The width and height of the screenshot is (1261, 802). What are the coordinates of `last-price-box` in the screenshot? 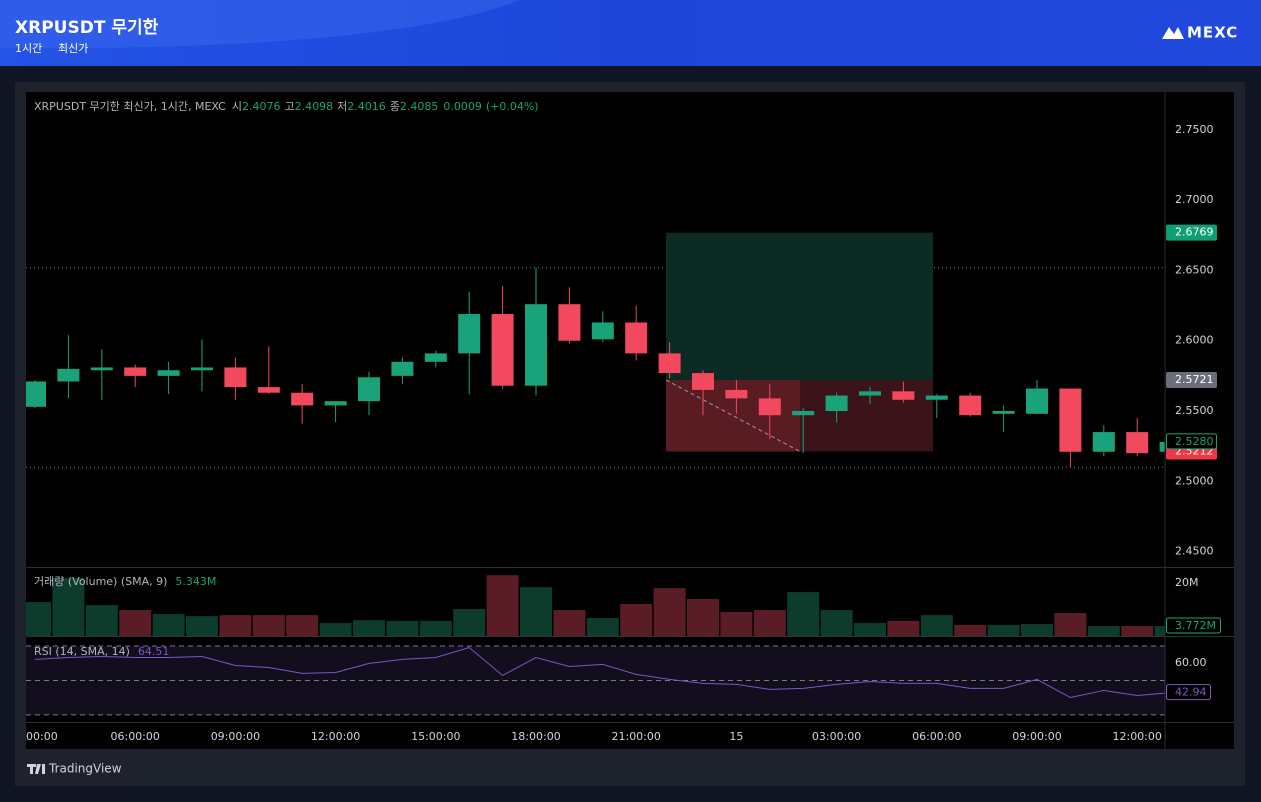 It's located at (1191, 441).